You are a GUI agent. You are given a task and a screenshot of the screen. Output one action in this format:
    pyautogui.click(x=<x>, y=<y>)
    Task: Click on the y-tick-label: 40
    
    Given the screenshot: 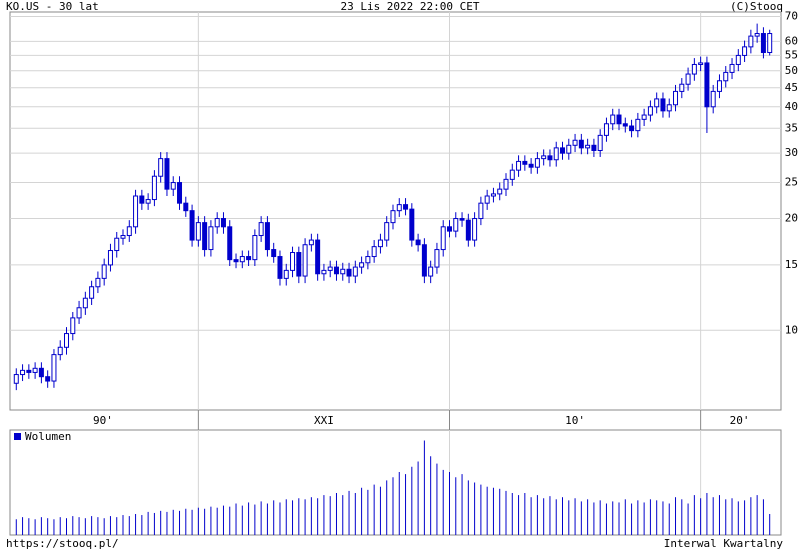 What is the action you would take?
    pyautogui.click(x=791, y=106)
    